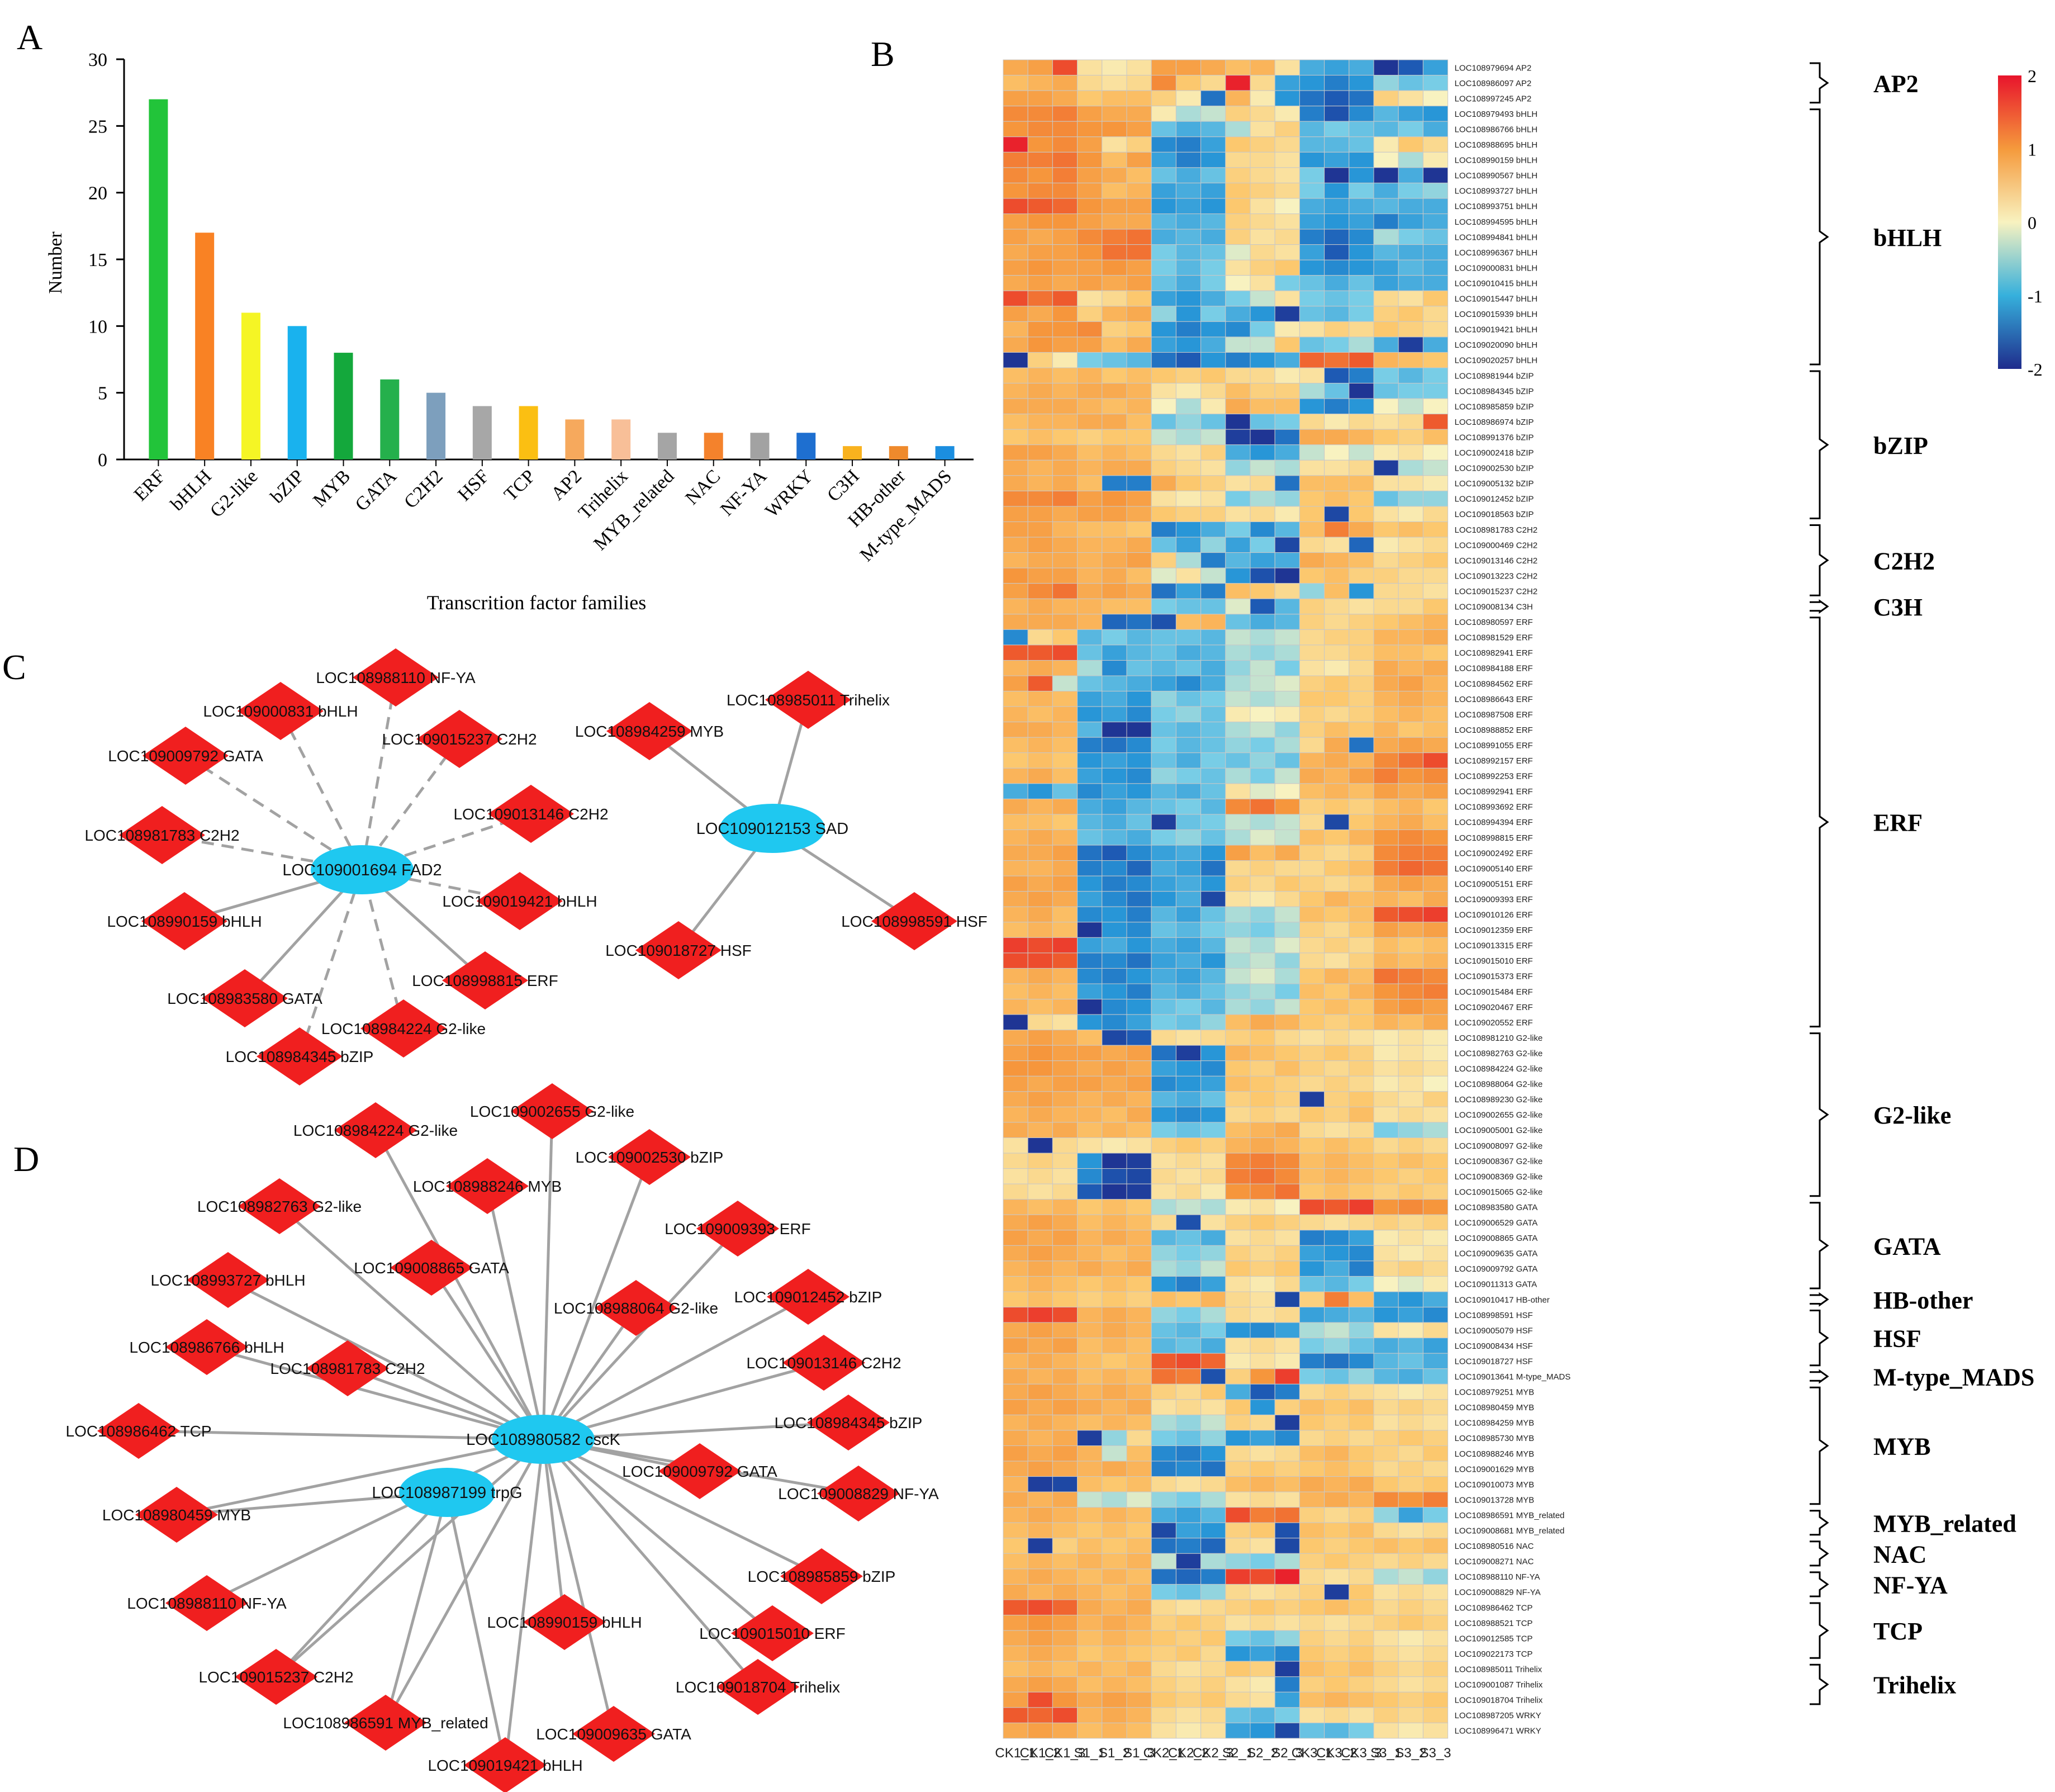 The width and height of the screenshot is (2055, 1792). I want to click on hub-node-fad2: LOC109001694 FAD2, so click(362, 869).